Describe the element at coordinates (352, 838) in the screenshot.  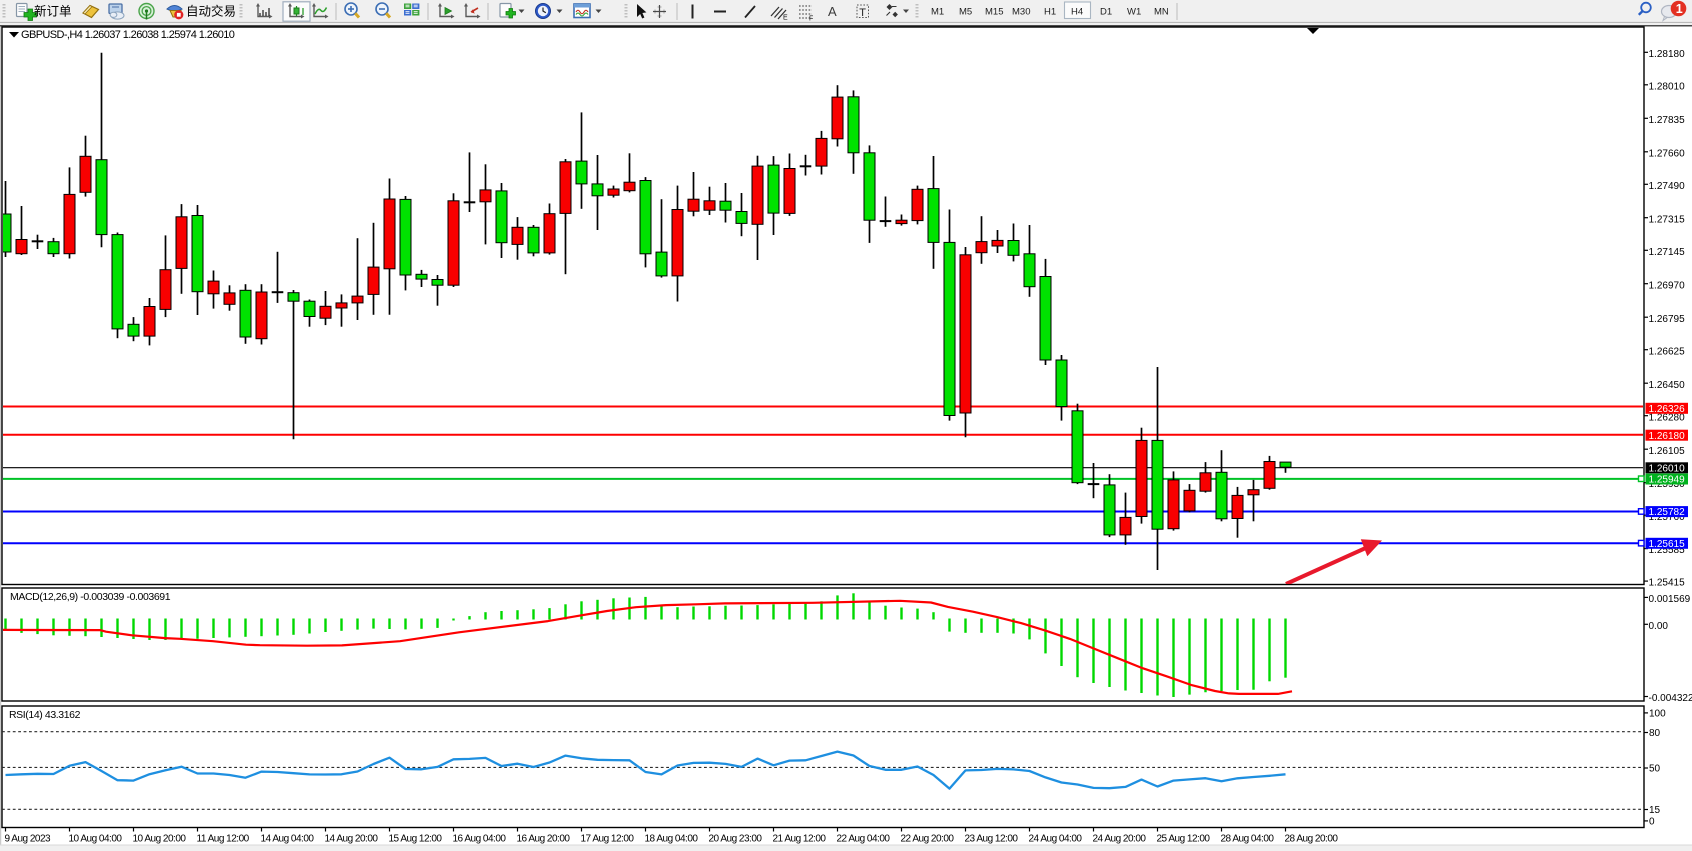
I see `svg-text: 14 Aug 20:00` at that location.